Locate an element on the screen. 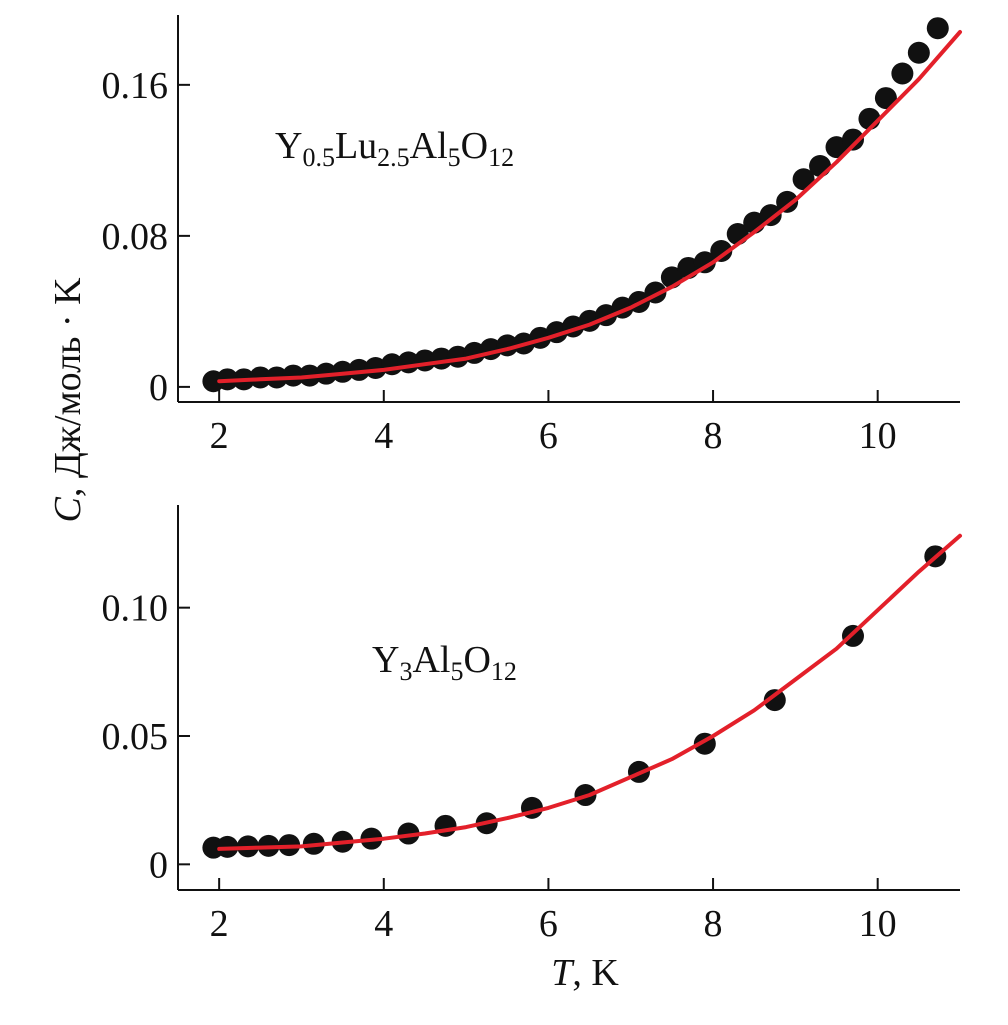 Image resolution: width=1008 pixels, height=1025 pixels. y-tick-label: 0.08 is located at coordinates (135, 237).